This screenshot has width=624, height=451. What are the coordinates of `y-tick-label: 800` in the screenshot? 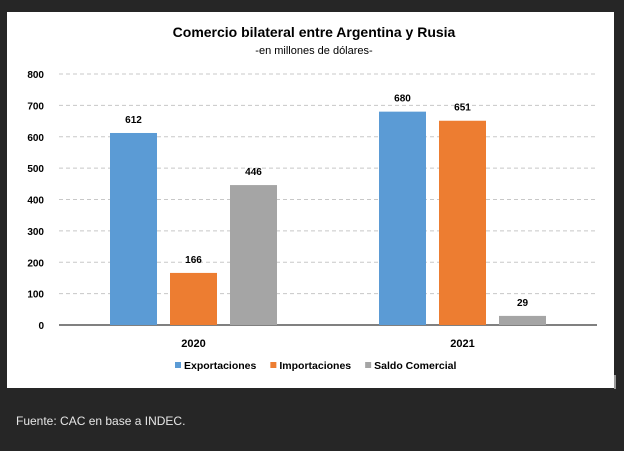 It's located at (35, 75).